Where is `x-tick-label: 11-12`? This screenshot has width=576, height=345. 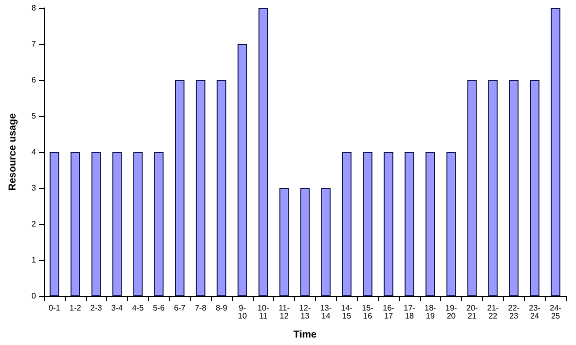
x-tick-label: 11-12 is located at coordinates (284, 312).